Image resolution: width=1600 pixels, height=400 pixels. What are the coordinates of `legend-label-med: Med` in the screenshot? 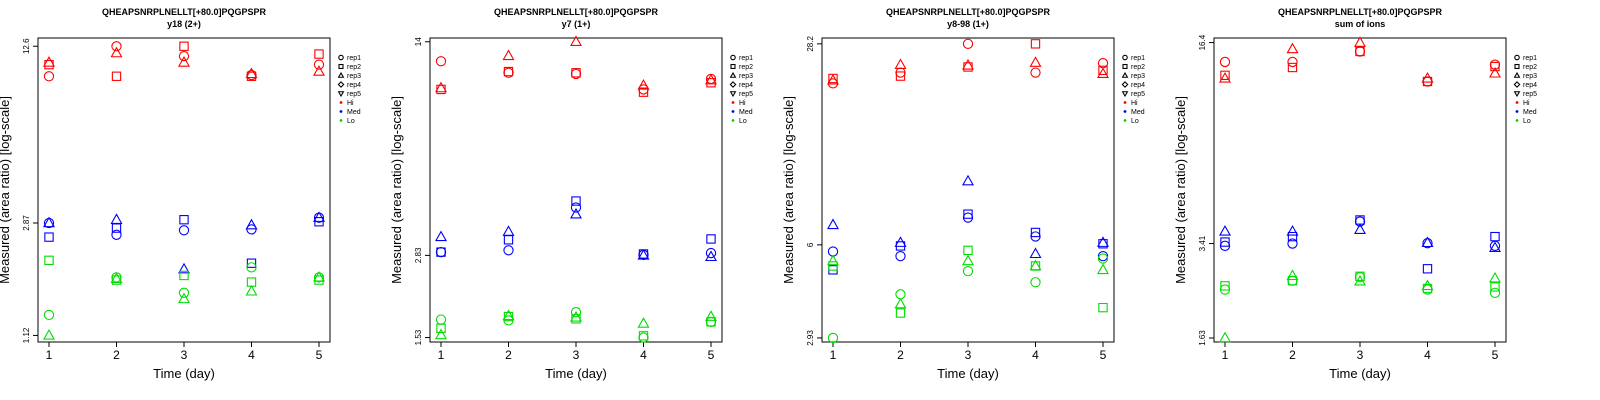 It's located at (354, 112).